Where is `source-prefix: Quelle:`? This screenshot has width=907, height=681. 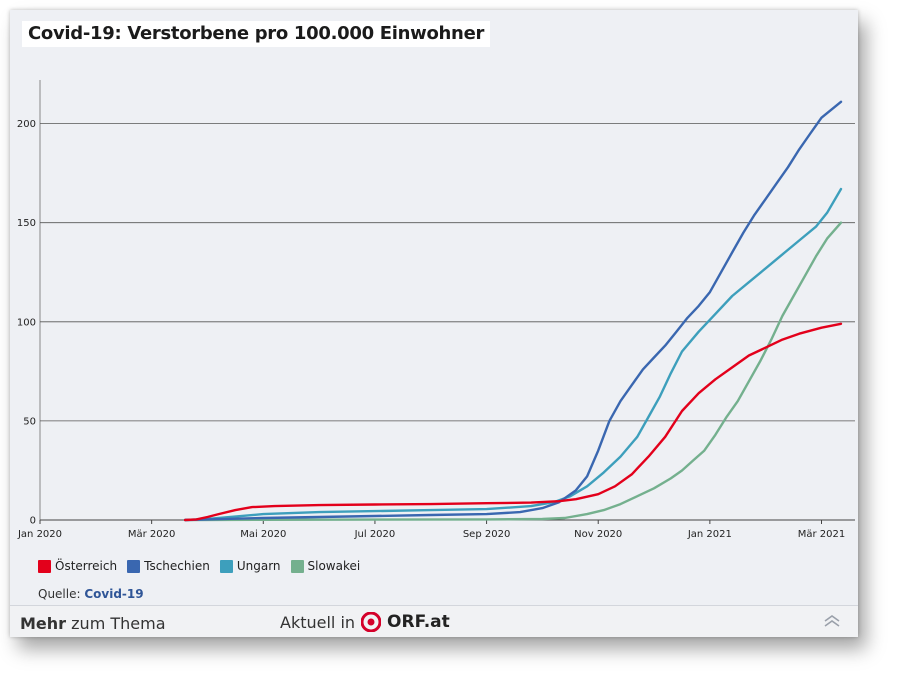
source-prefix: Quelle: is located at coordinates (59, 594).